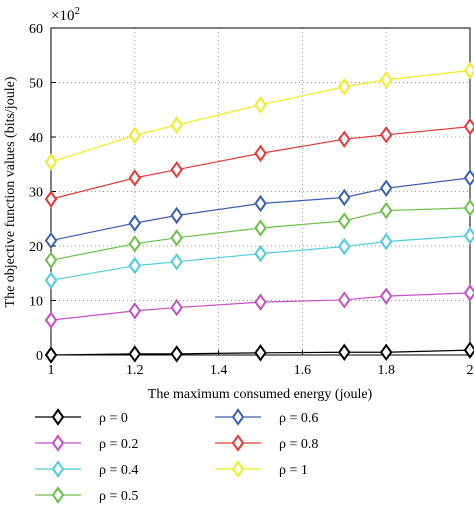 The image size is (474, 506). What do you see at coordinates (36, 29) in the screenshot?
I see `y-tick-label: 60` at bounding box center [36, 29].